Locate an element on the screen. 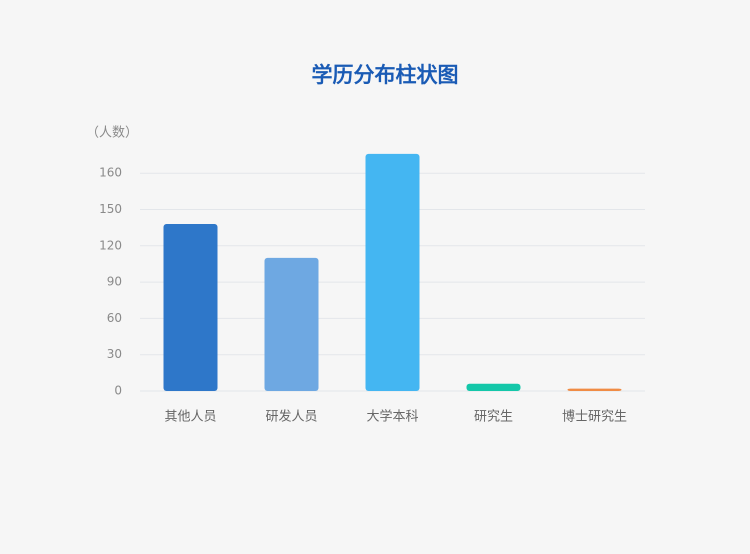 The image size is (750, 554). chart-title: 学历分布柱状图 is located at coordinates (385, 75).